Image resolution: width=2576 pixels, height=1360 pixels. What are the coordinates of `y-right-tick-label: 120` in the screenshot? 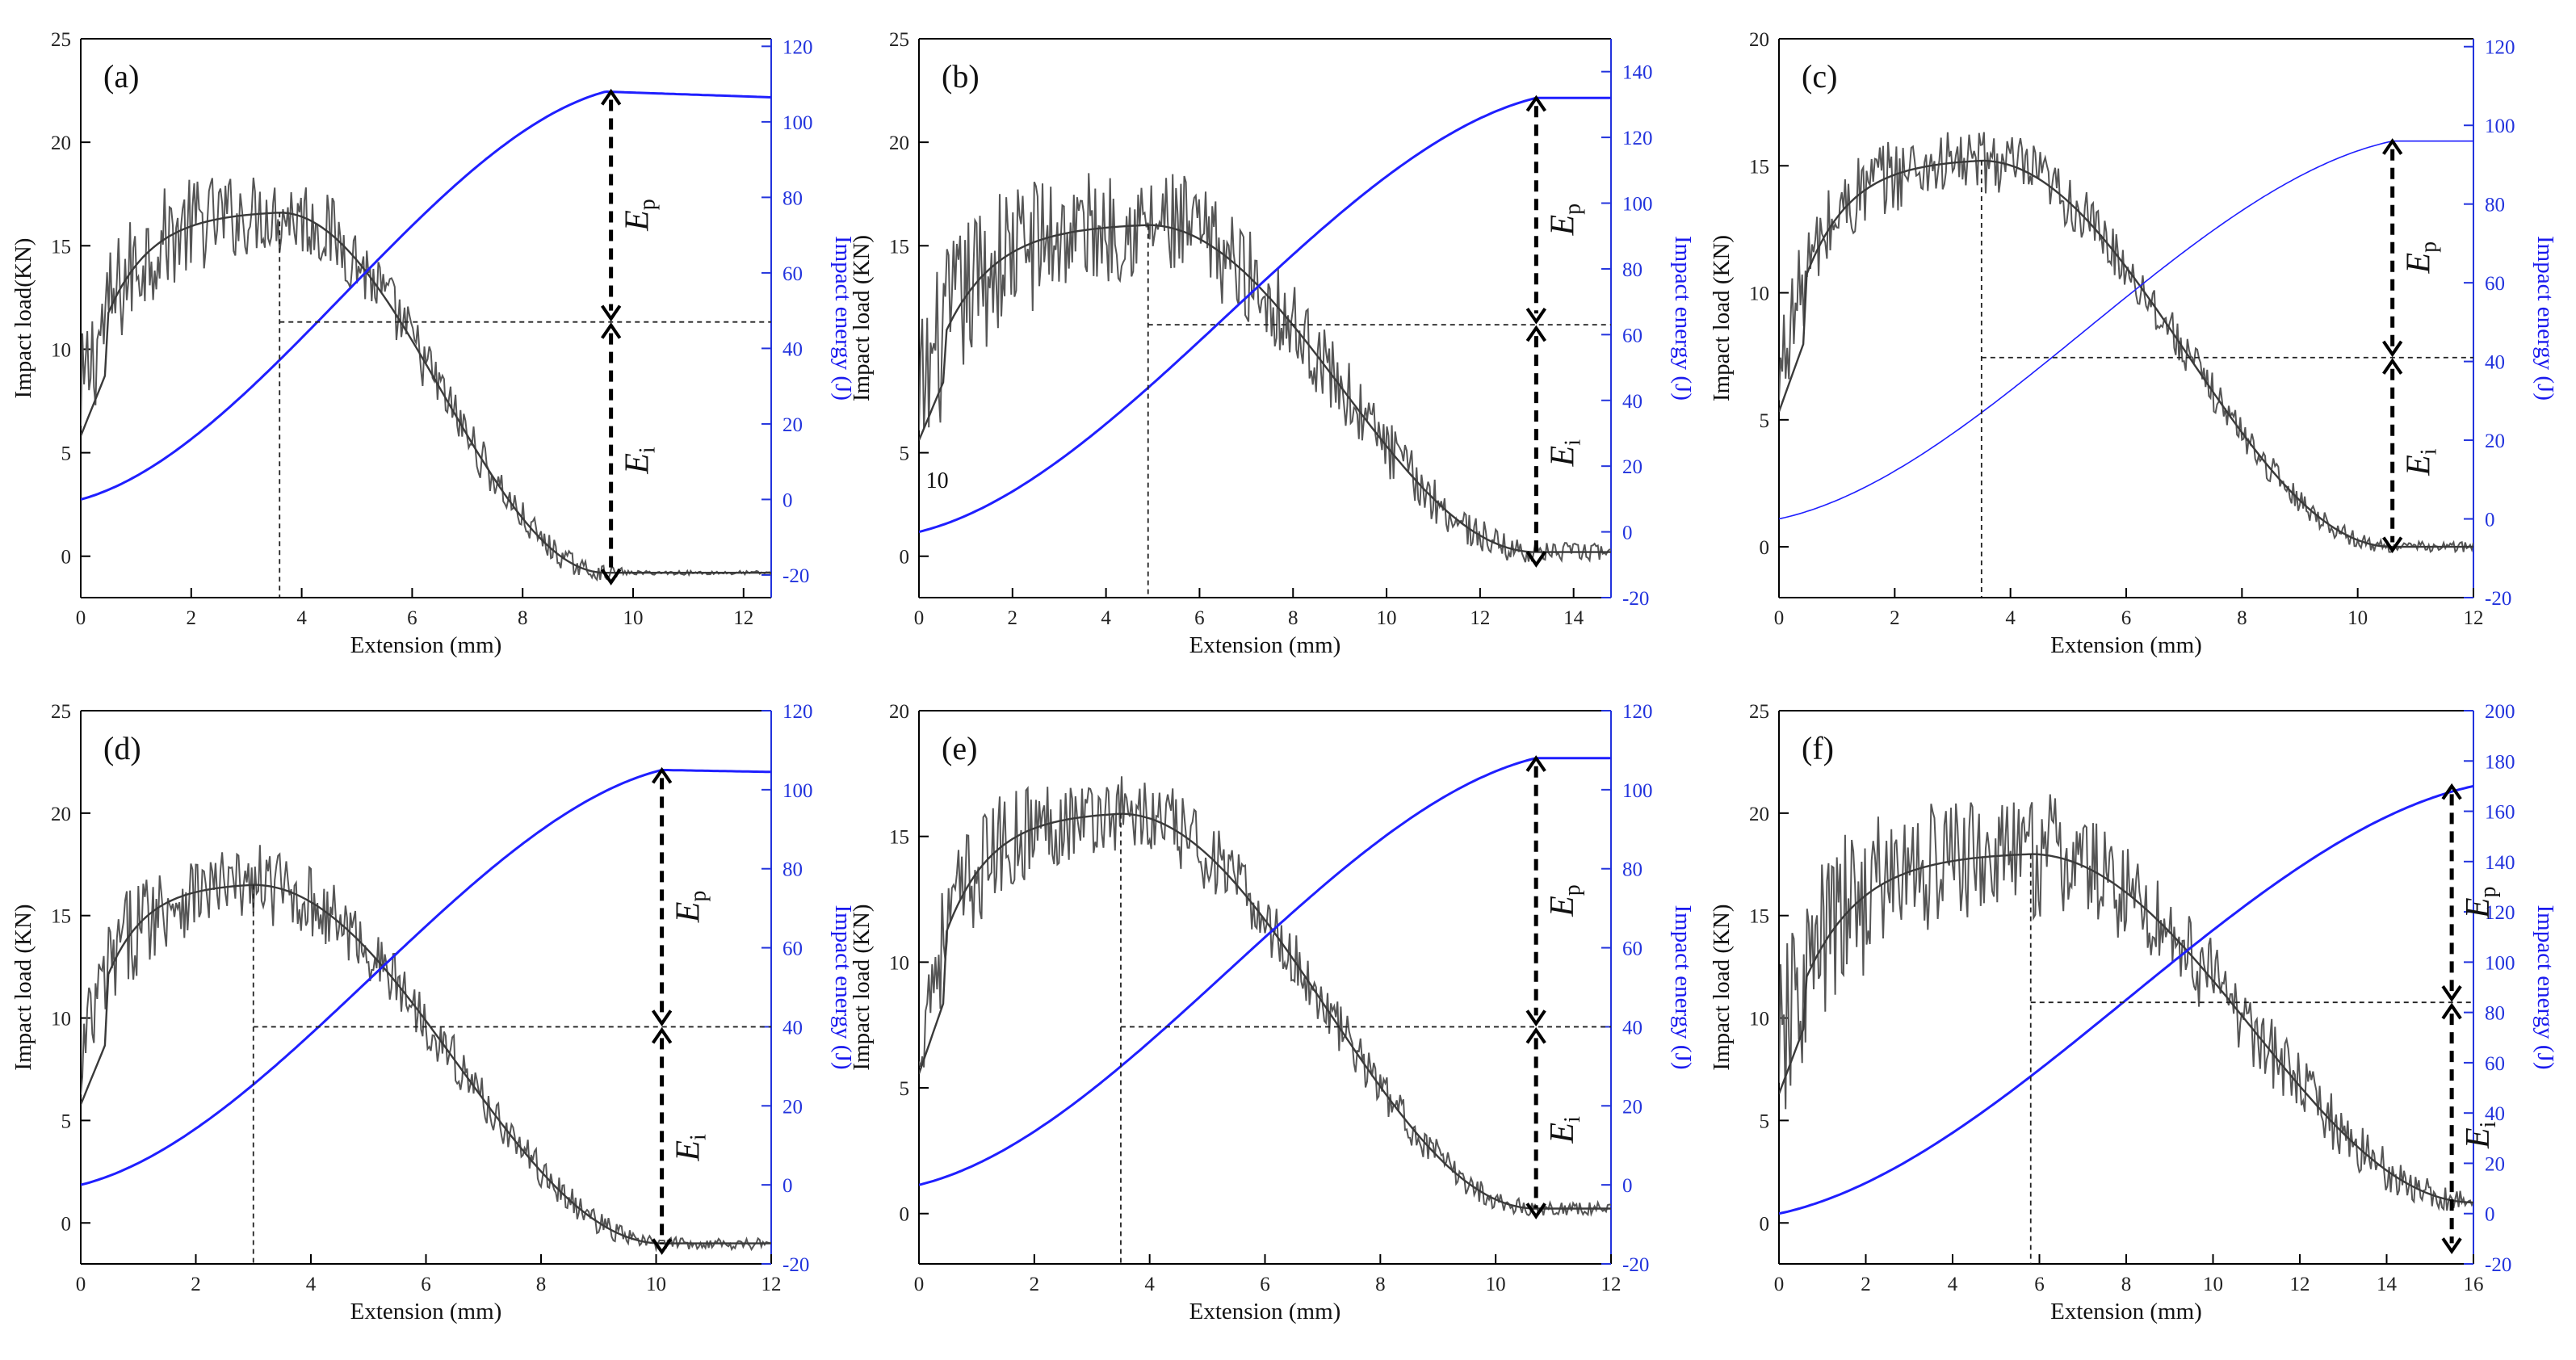 It's located at (2500, 48).